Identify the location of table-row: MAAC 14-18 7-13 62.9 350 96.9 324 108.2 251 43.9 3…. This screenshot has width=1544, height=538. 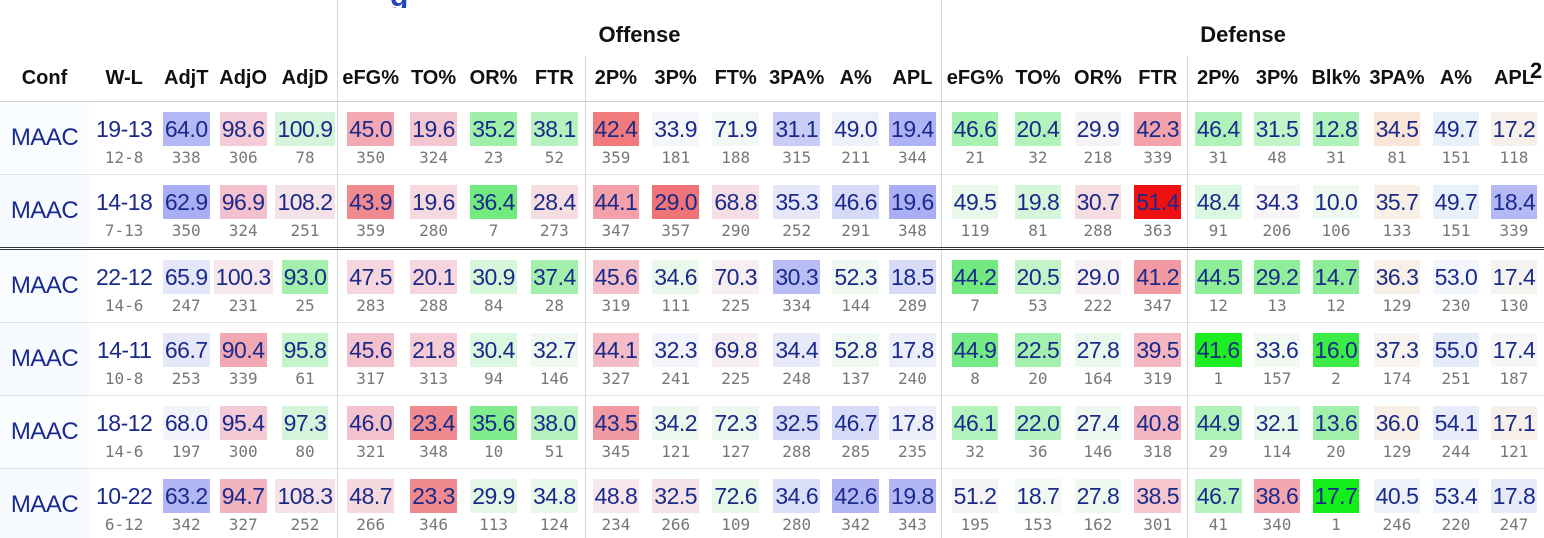
(772, 212).